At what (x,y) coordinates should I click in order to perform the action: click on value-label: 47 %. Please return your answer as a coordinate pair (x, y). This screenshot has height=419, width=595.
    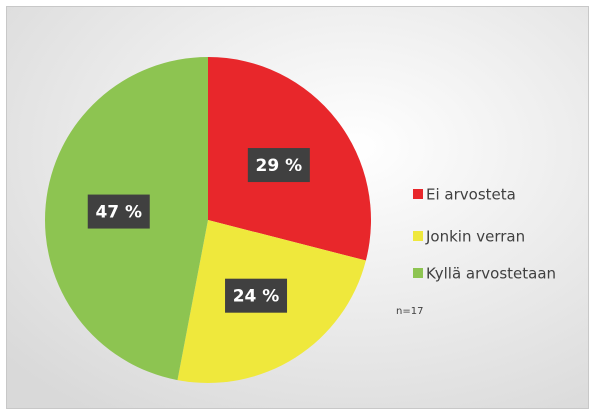
    Looking at the image, I should click on (118, 213).